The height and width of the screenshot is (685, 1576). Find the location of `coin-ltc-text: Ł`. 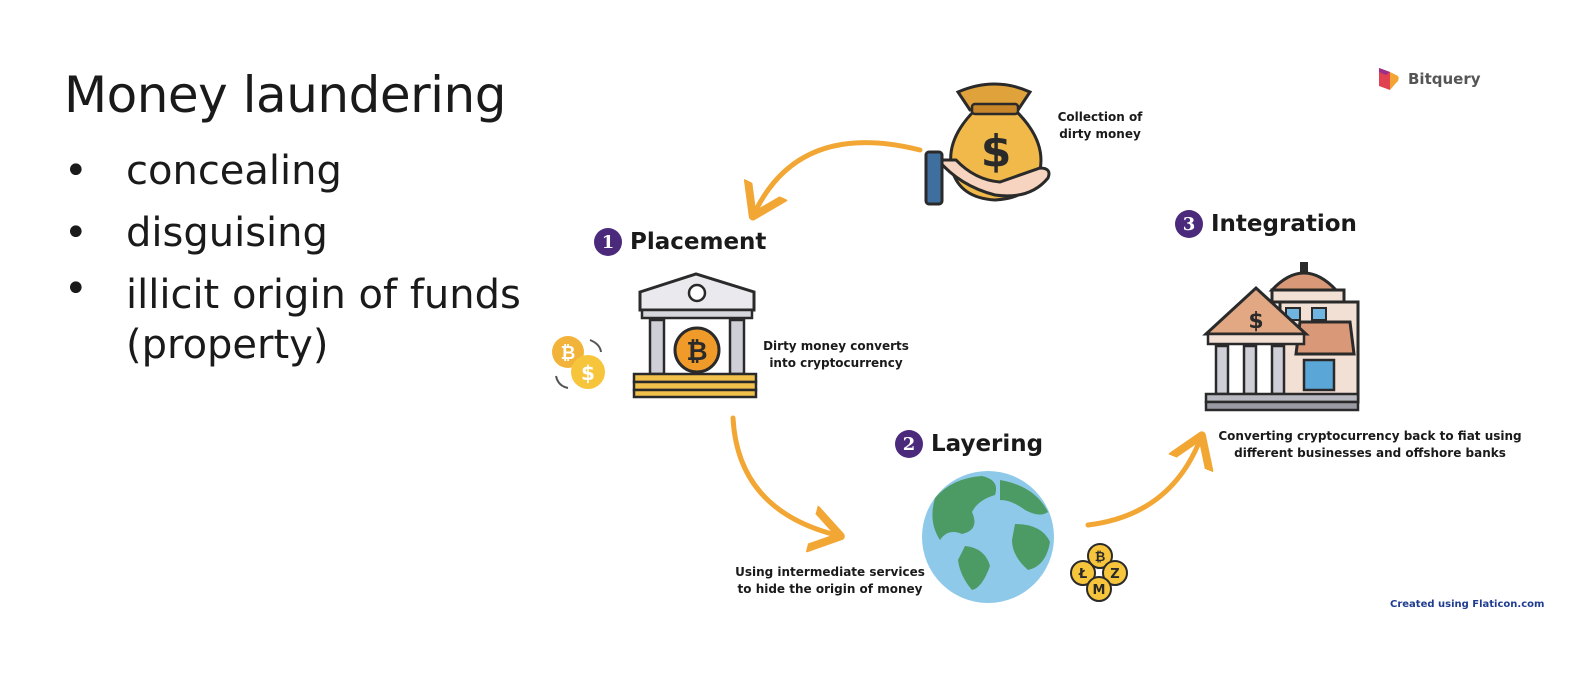

coin-ltc-text: Ł is located at coordinates (1082, 574).